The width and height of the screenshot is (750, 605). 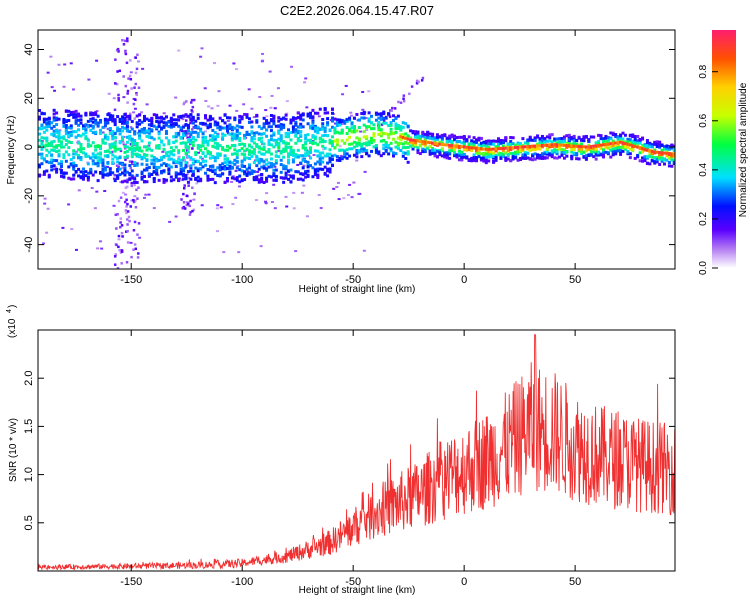 What do you see at coordinates (29, 378) in the screenshot?
I see `snr-ytick-label: 2.0` at bounding box center [29, 378].